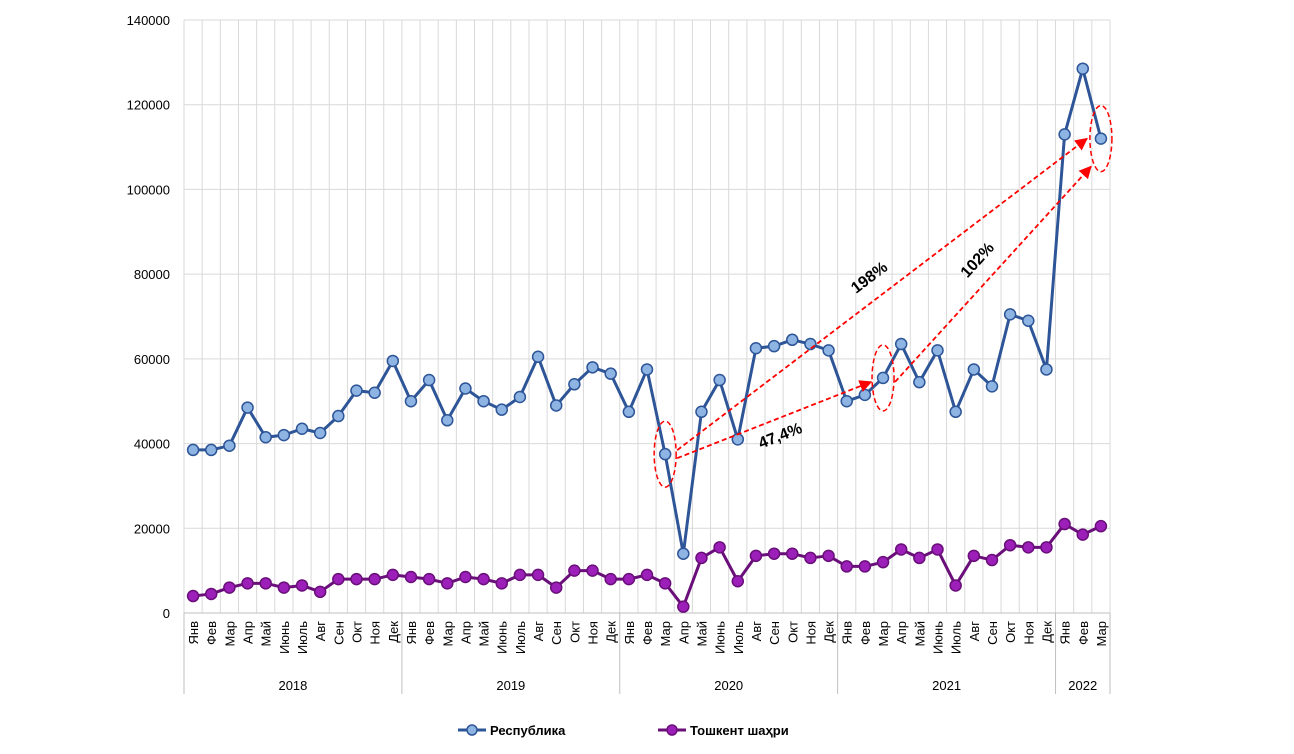 The width and height of the screenshot is (1294, 754). Describe the element at coordinates (946, 685) in the screenshot. I see `x-tick-label-year: 2021` at that location.